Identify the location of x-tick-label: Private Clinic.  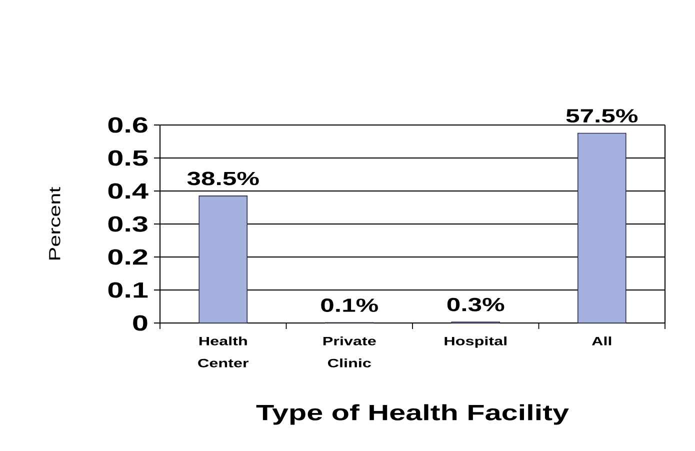
(349, 352).